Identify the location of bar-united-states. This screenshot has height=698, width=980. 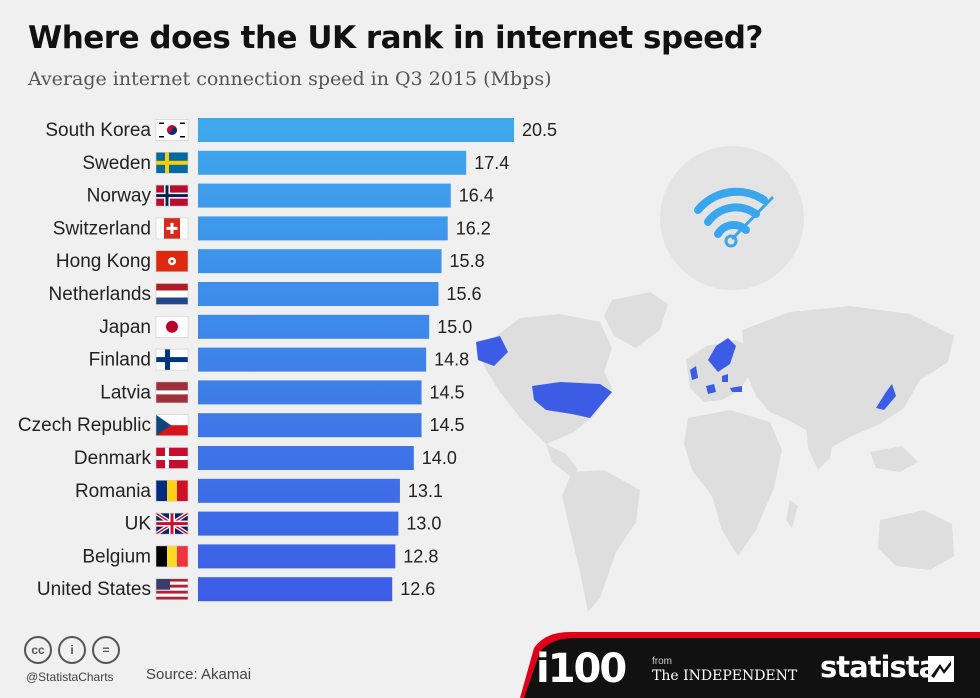
(295, 589).